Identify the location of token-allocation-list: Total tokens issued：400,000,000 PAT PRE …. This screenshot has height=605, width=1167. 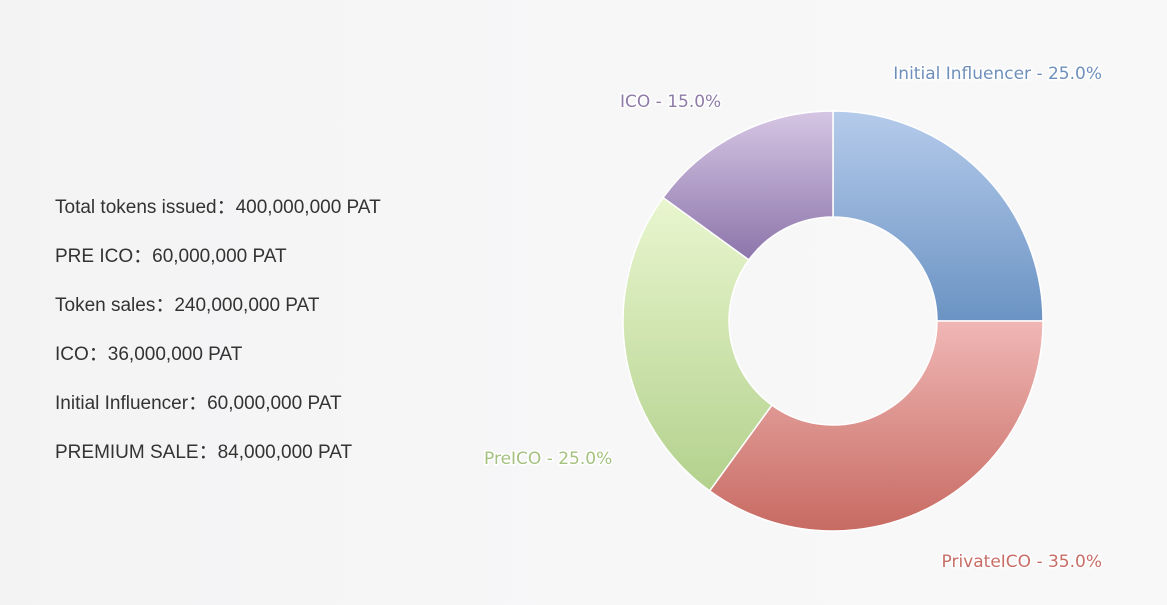
(218, 342).